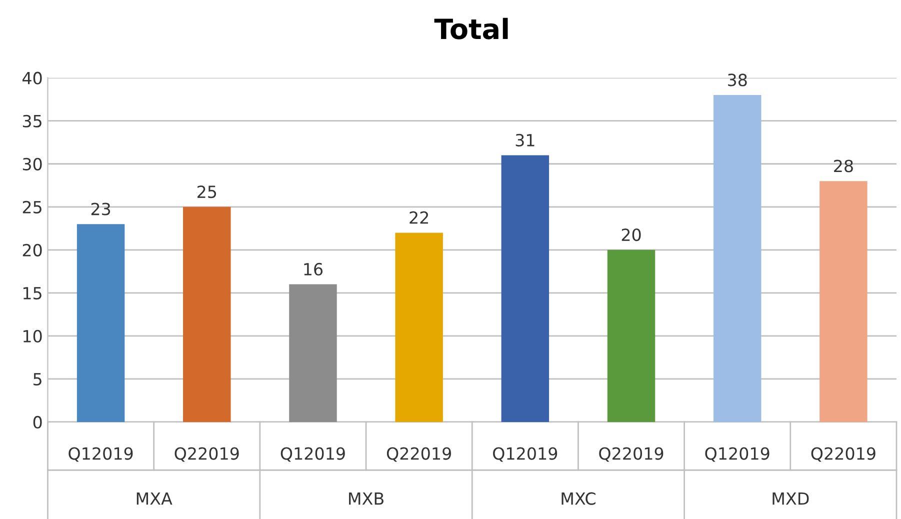 The image size is (901, 519). I want to click on text: MXA, so click(154, 498).